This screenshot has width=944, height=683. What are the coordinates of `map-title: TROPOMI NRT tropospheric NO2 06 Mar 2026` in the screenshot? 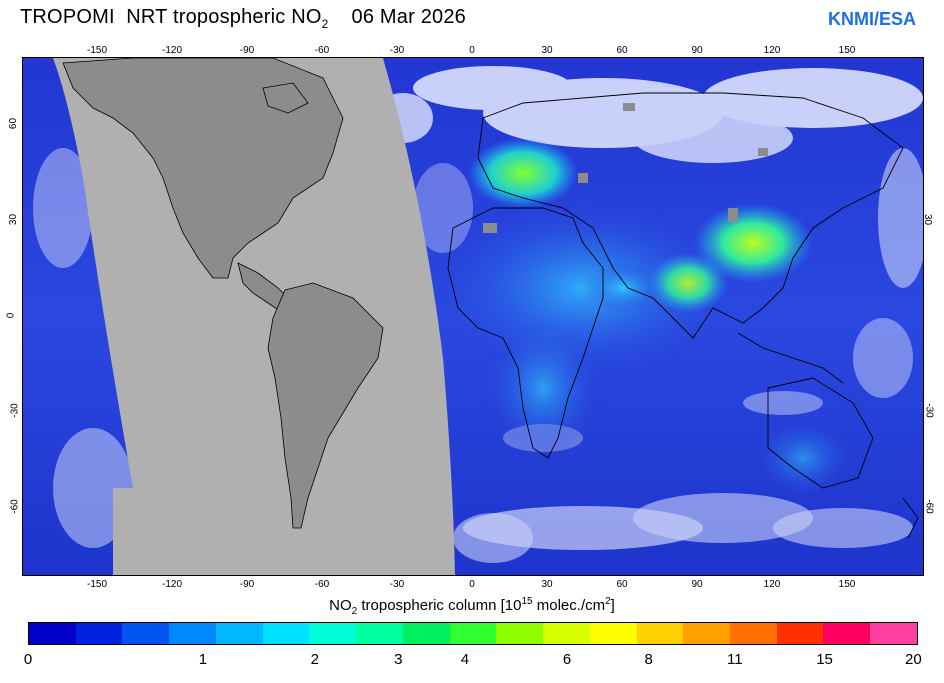 It's located at (243, 18).